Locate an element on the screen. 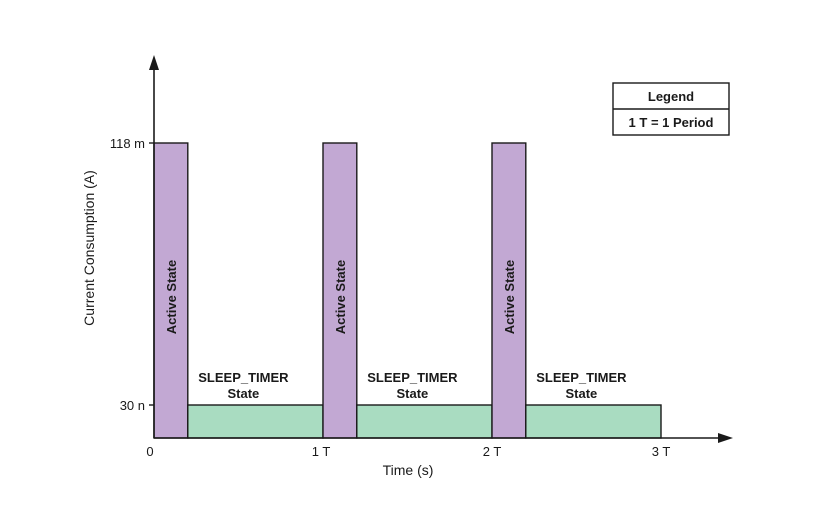 Image resolution: width=815 pixels, height=531 pixels. y-tick-label-30n: 30 n is located at coordinates (132, 405).